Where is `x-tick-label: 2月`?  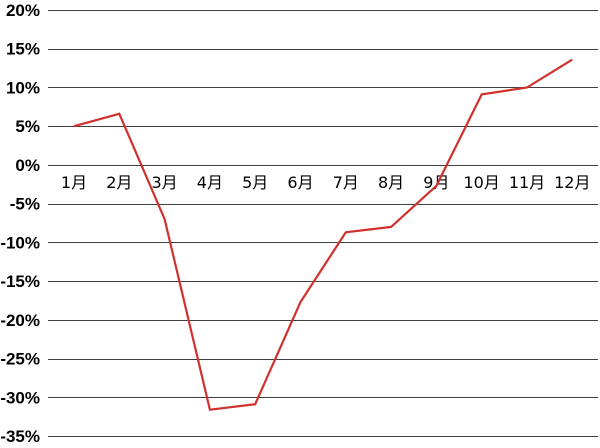
x-tick-label: 2月 is located at coordinates (119, 182).